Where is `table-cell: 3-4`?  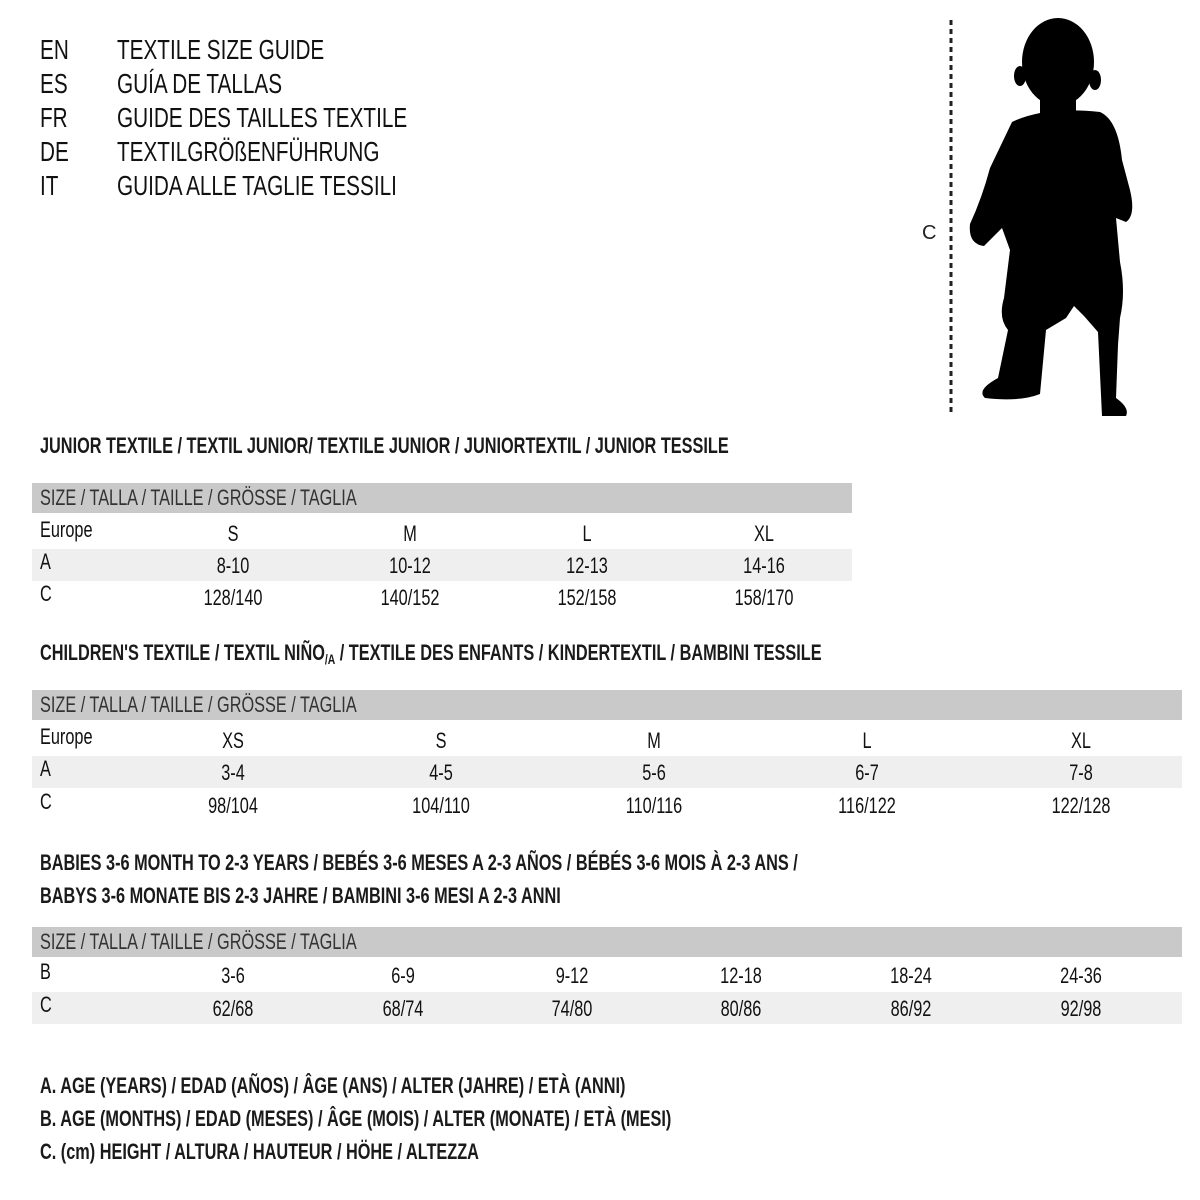
table-cell: 3-4 is located at coordinates (233, 772).